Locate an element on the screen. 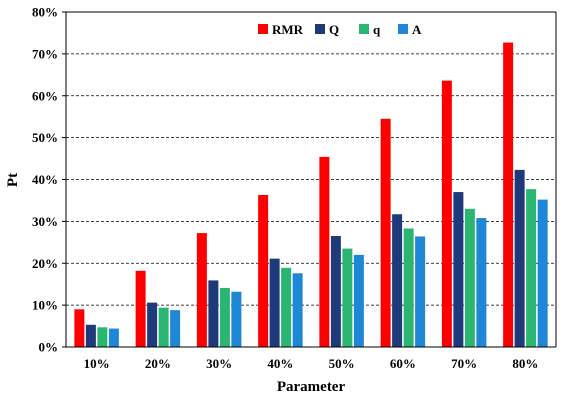  bar-a-70pct is located at coordinates (481, 282).